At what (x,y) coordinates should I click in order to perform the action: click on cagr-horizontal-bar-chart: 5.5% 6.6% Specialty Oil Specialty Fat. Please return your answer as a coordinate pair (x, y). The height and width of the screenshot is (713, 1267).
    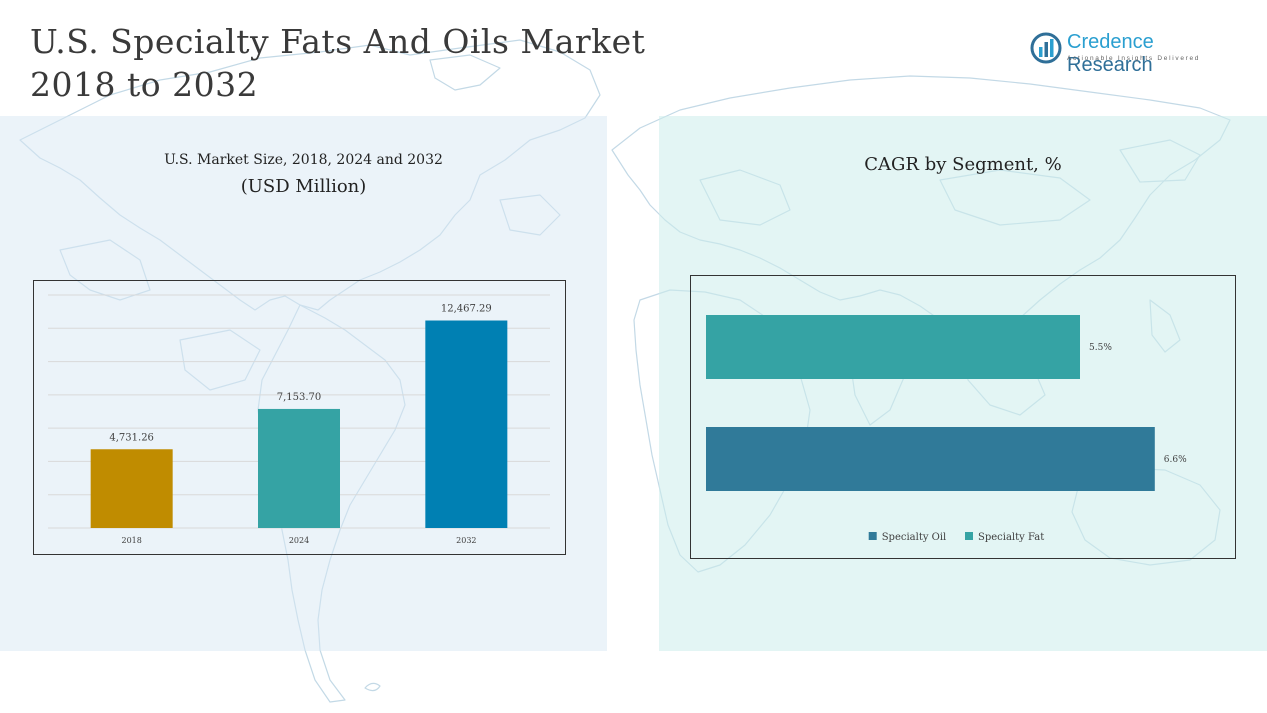
    Looking at the image, I should click on (946, 429).